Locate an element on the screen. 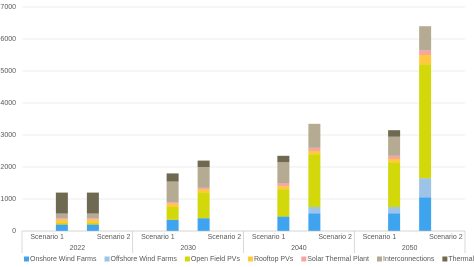 The width and height of the screenshot is (474, 267). legend-label: Solar Thermal Plant is located at coordinates (338, 259).